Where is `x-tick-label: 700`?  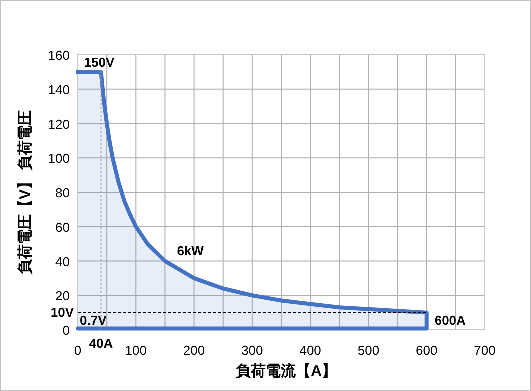
x-tick-label: 700 is located at coordinates (485, 350).